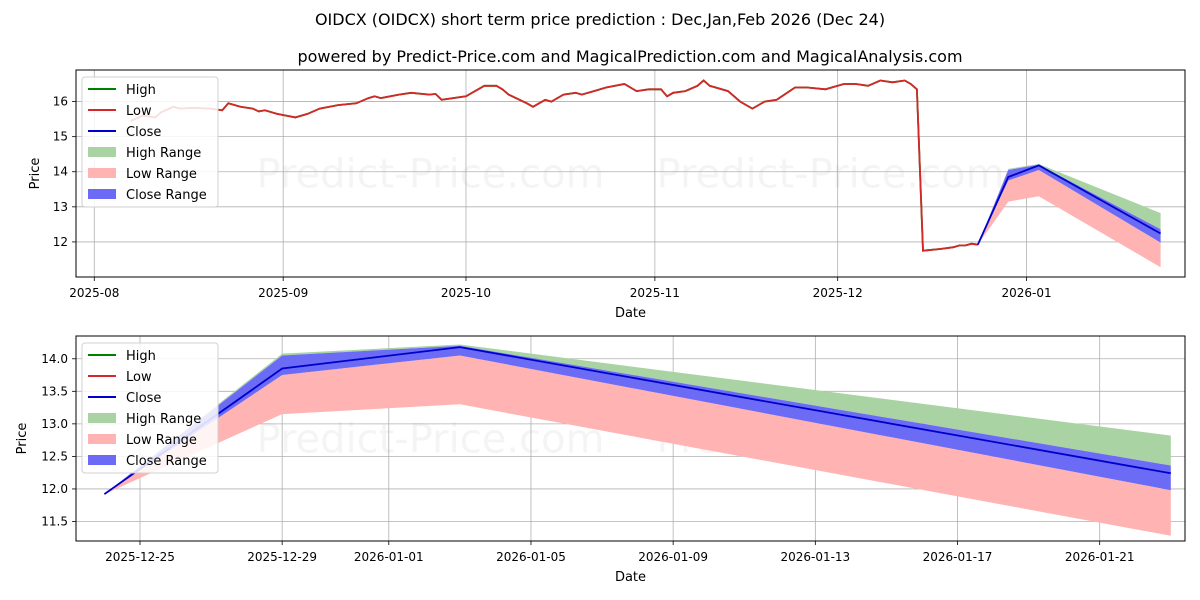 The height and width of the screenshot is (600, 1200). Describe the element at coordinates (958, 557) in the screenshot. I see `x-tick-label: 2026-01-17` at that location.